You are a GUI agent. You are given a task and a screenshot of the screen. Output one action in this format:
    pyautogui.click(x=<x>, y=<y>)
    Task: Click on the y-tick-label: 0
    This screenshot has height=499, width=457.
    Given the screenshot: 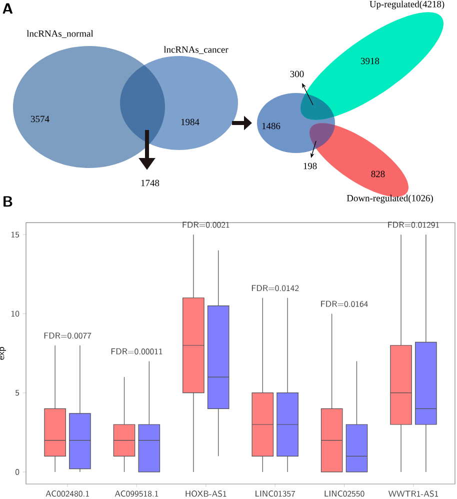 What is the action you would take?
    pyautogui.click(x=17, y=472)
    